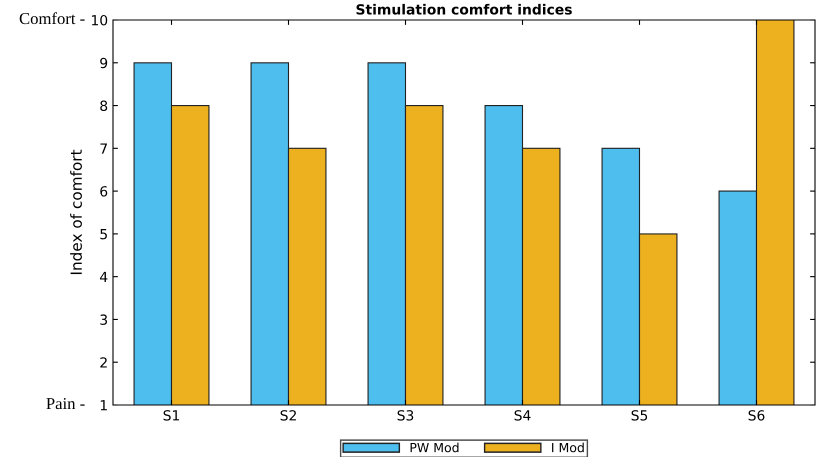  Describe the element at coordinates (756, 415) in the screenshot. I see `x-tick-label: S6` at that location.